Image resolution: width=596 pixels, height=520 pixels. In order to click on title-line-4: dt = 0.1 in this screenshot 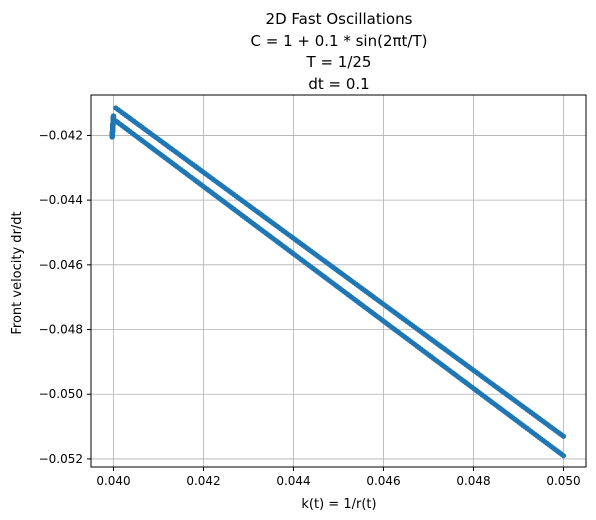, I will do `click(338, 84)`.